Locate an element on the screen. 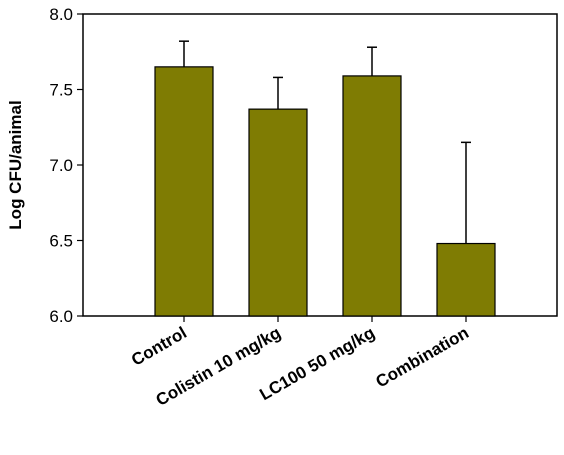  y-axis: 6.0 6.5 7.0 7.5 8.0 is located at coordinates (66, 165).